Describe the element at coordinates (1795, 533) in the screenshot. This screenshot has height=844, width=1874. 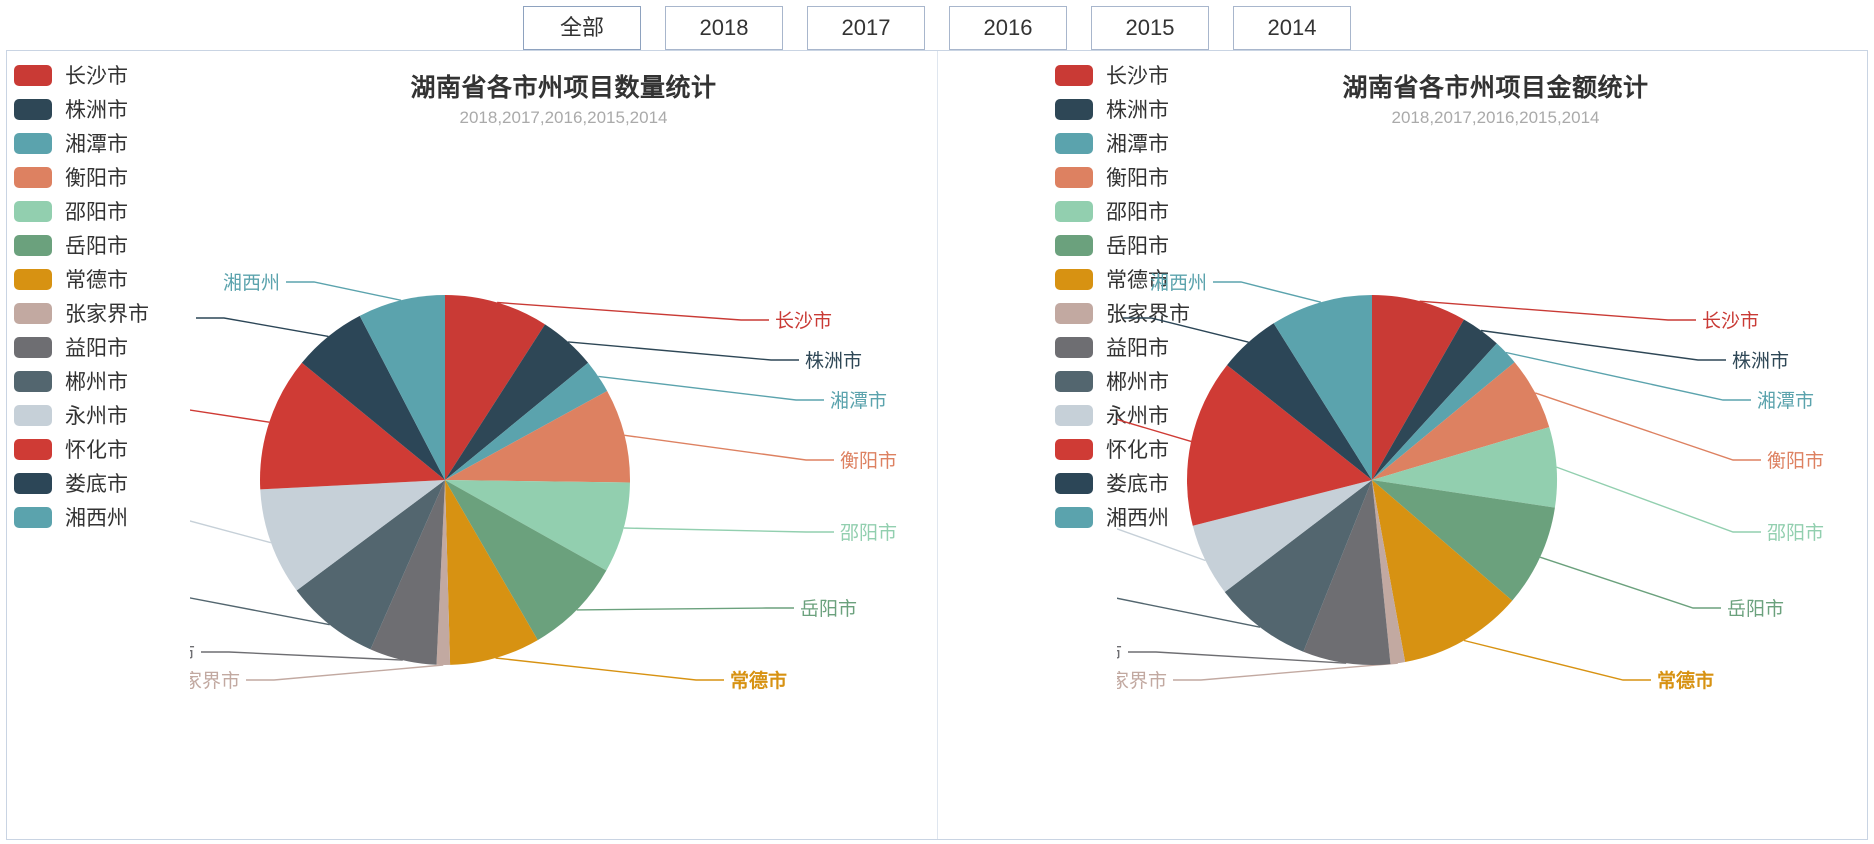
I see `pie-slice-label-邵阳市: 邵阳市` at that location.